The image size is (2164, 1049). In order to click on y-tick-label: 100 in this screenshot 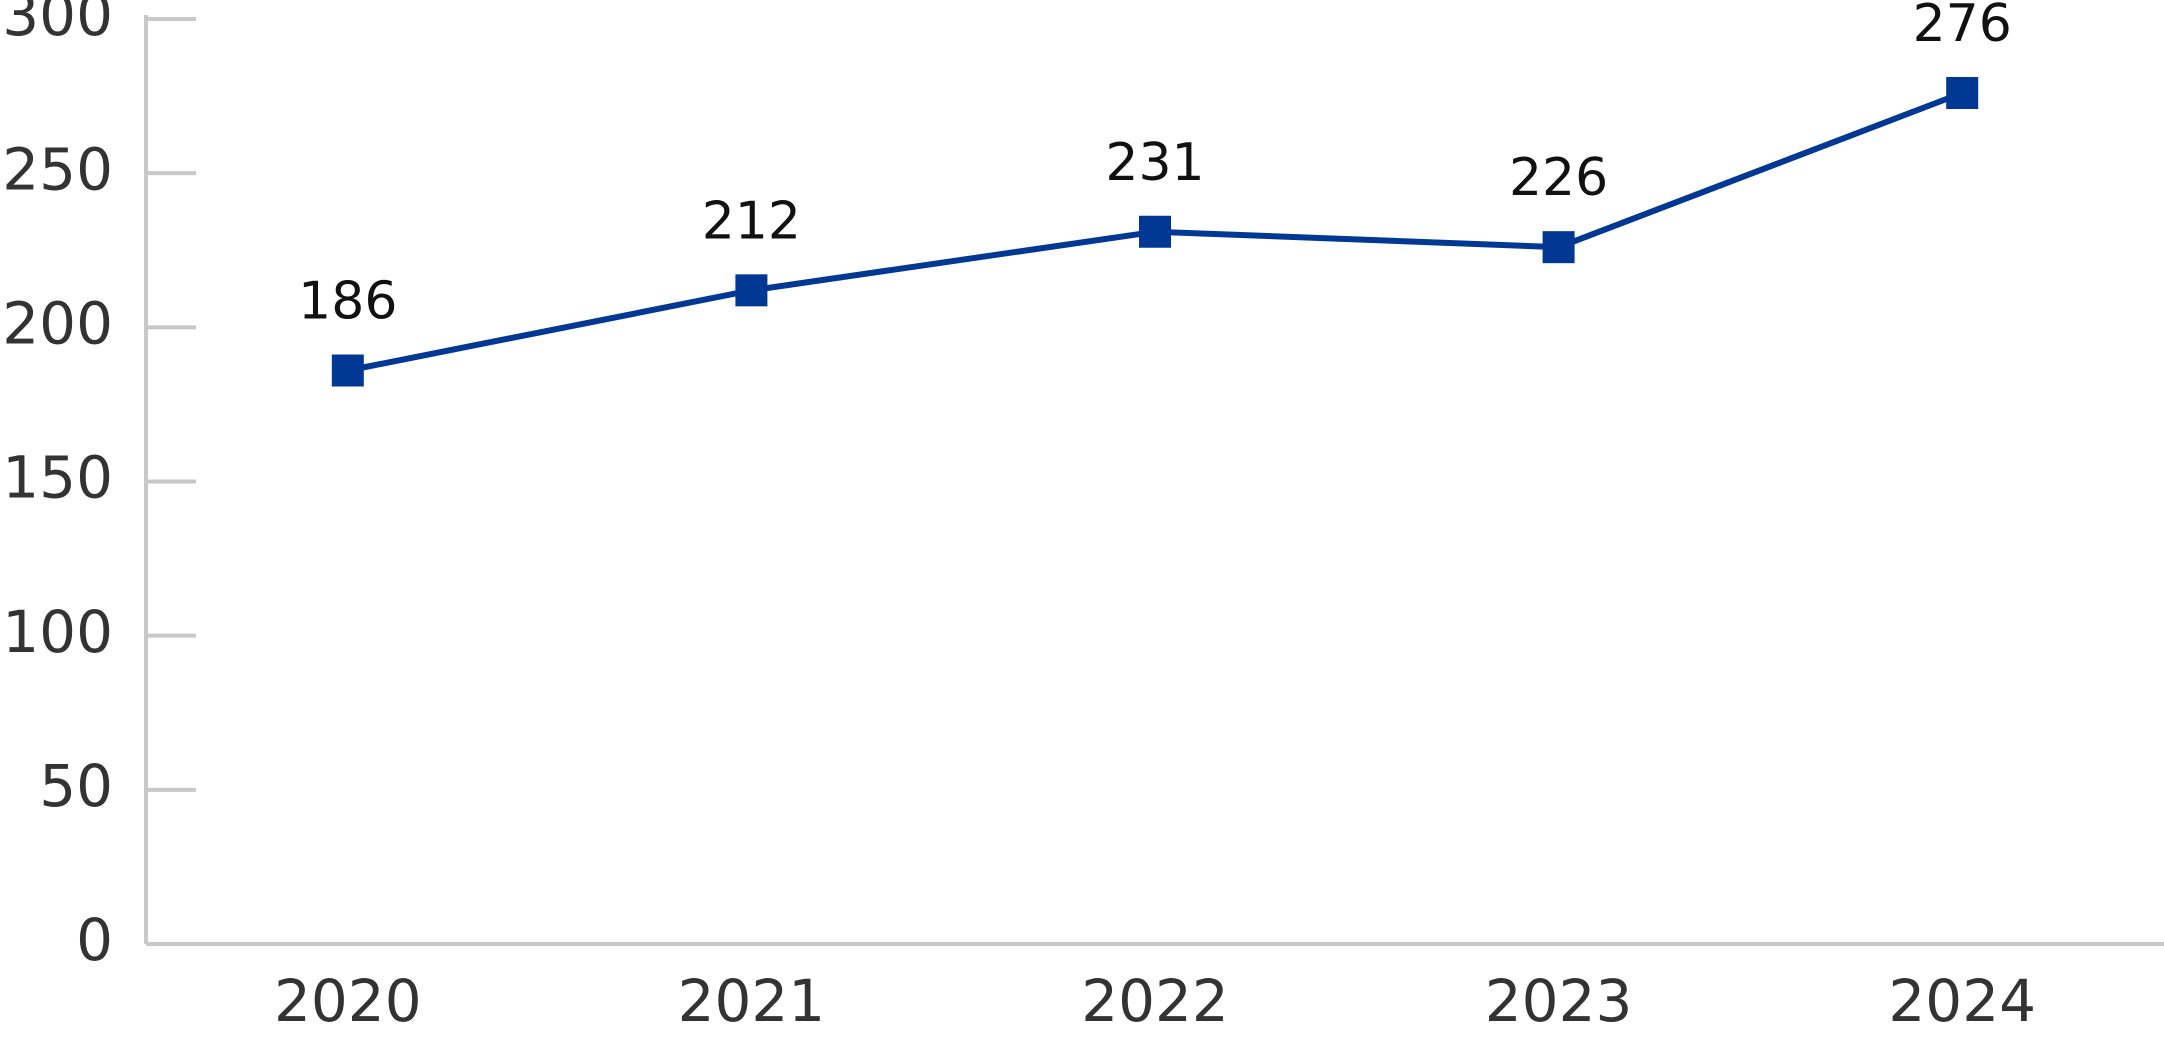, I will do `click(57, 632)`.